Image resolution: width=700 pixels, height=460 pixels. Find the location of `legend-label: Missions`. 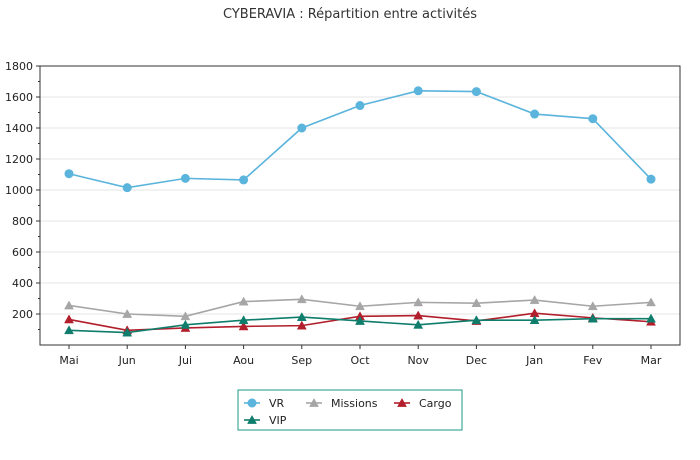

legend-label: Missions is located at coordinates (354, 403).